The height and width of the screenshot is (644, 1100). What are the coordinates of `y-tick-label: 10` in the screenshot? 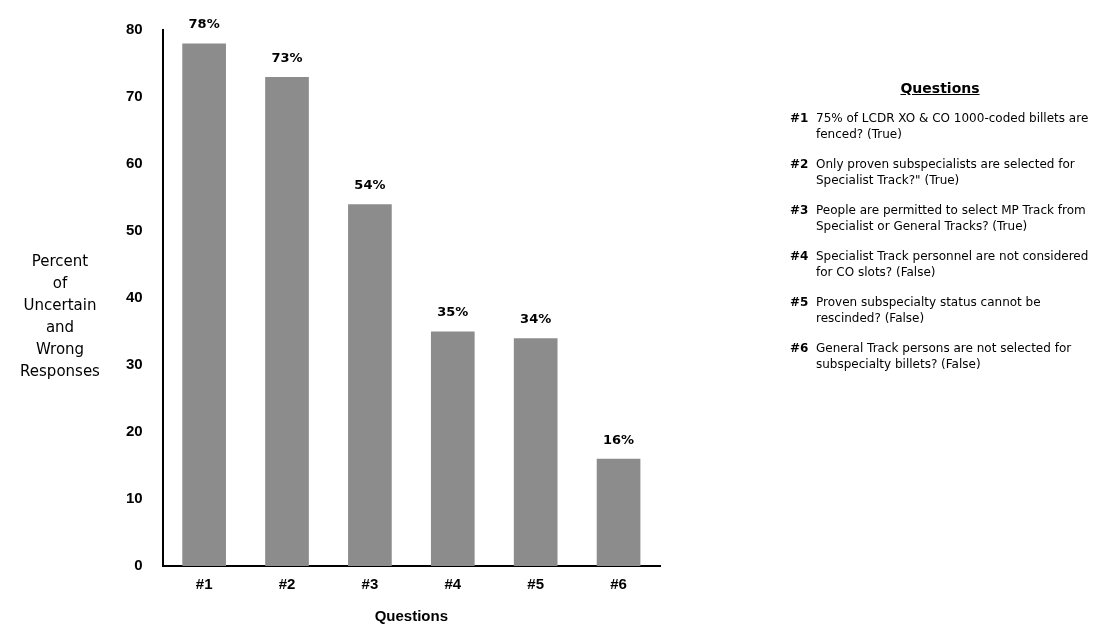 It's located at (134, 498).